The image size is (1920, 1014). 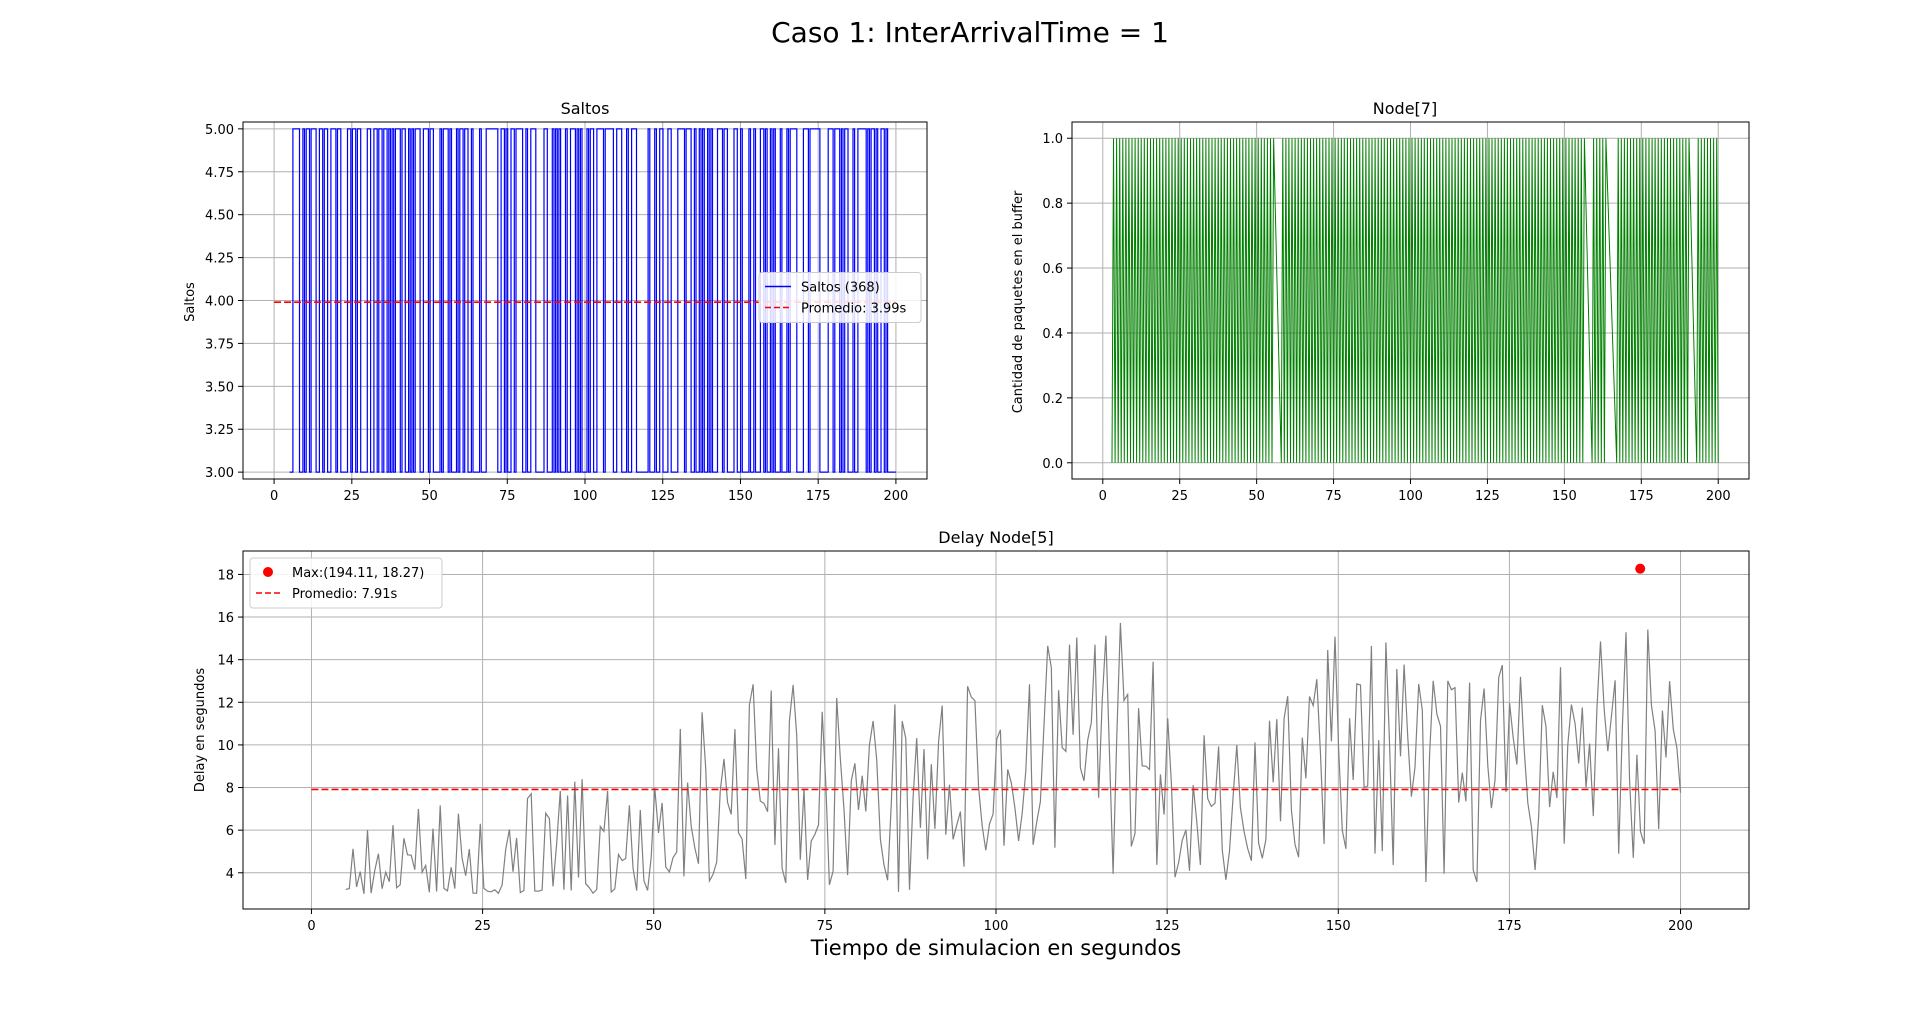 I want to click on series-line-buffer, so click(x=1415, y=300).